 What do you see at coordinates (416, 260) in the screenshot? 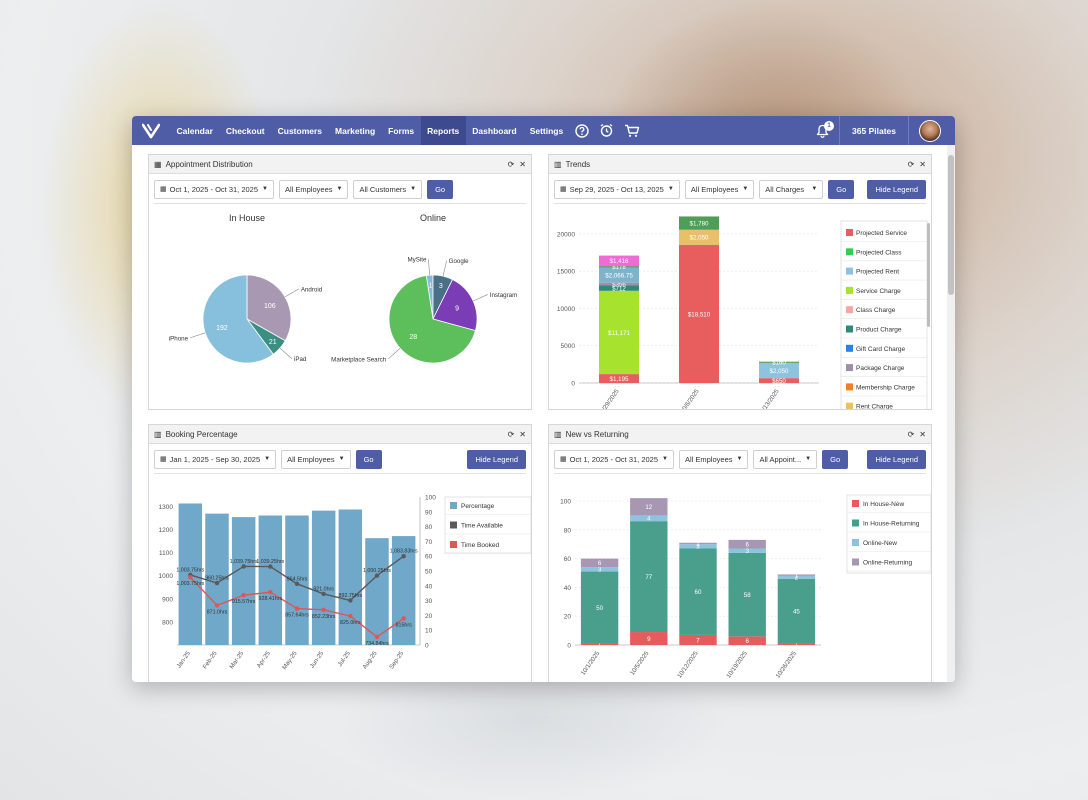
I see `pie-category-label: MySite` at bounding box center [416, 260].